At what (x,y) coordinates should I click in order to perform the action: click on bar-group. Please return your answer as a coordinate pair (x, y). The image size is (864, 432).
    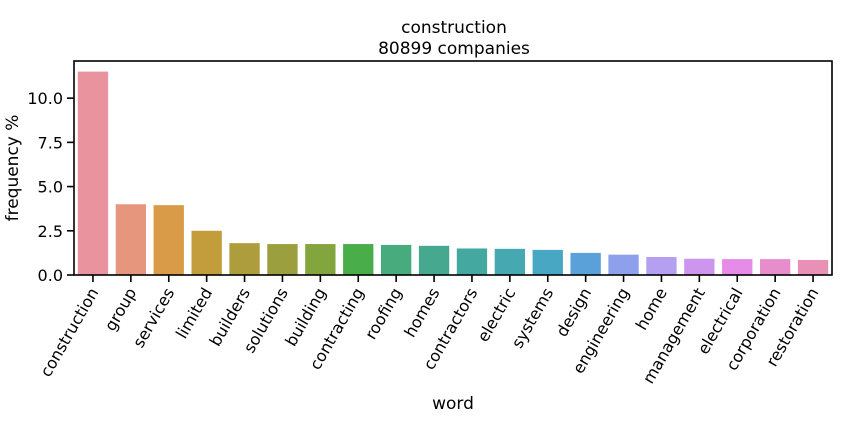
    Looking at the image, I should click on (131, 239).